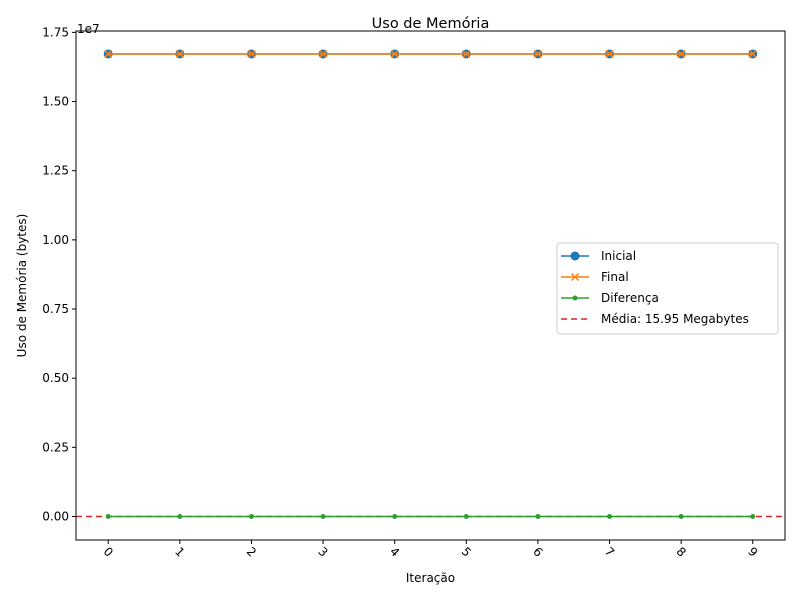 The height and width of the screenshot is (600, 800). I want to click on y-axis-label: Uso de Memória (bytes), so click(22, 286).